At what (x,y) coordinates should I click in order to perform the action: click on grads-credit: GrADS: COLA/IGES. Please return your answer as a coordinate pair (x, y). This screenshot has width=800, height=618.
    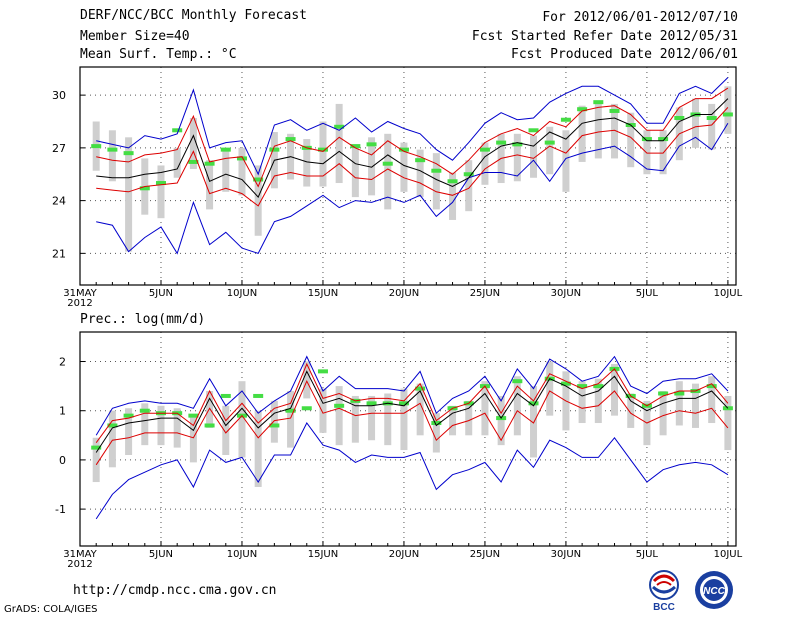
    Looking at the image, I should click on (51, 609).